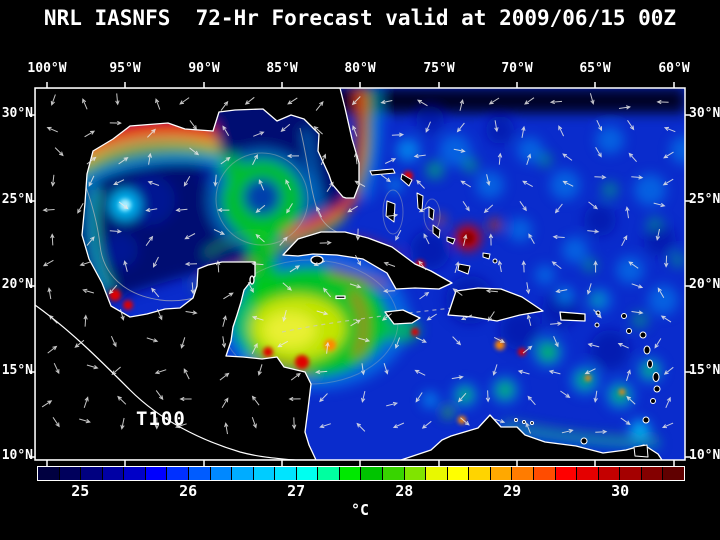 This screenshot has width=720, height=540. What do you see at coordinates (17, 113) in the screenshot?
I see `lat-tick-label-left: 30°N` at bounding box center [17, 113].